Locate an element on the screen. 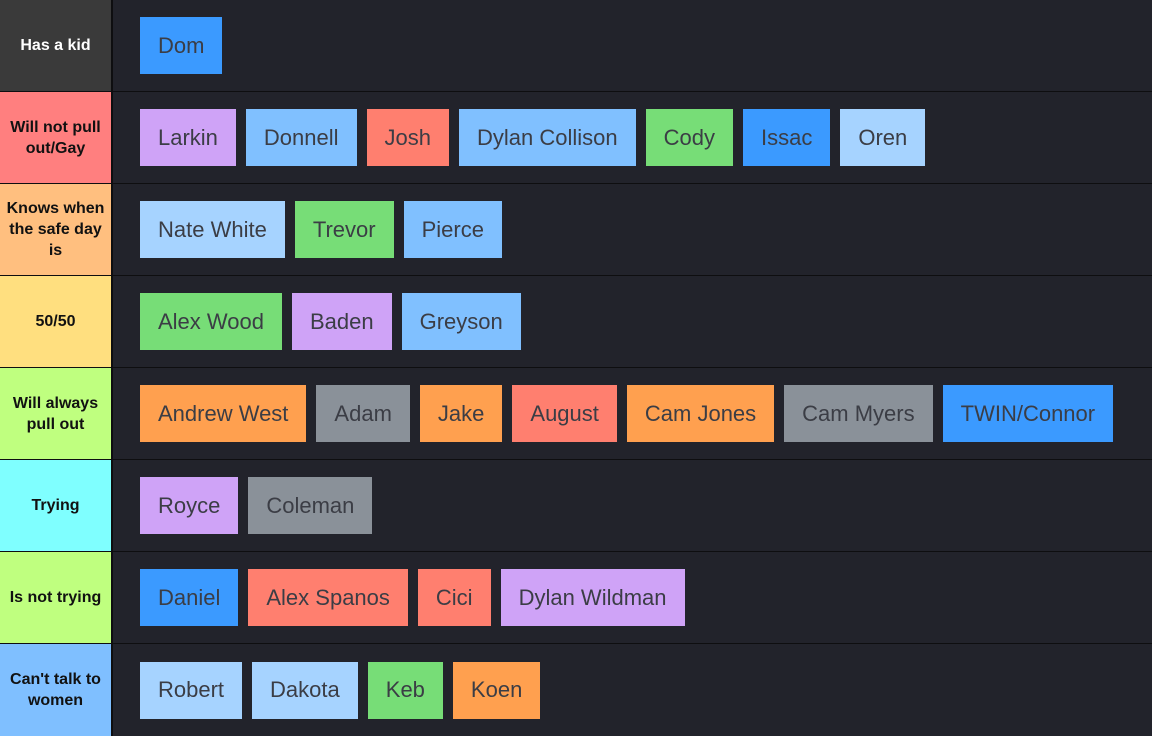  tier-items: Robert Dakota Keb Koen is located at coordinates (327, 690).